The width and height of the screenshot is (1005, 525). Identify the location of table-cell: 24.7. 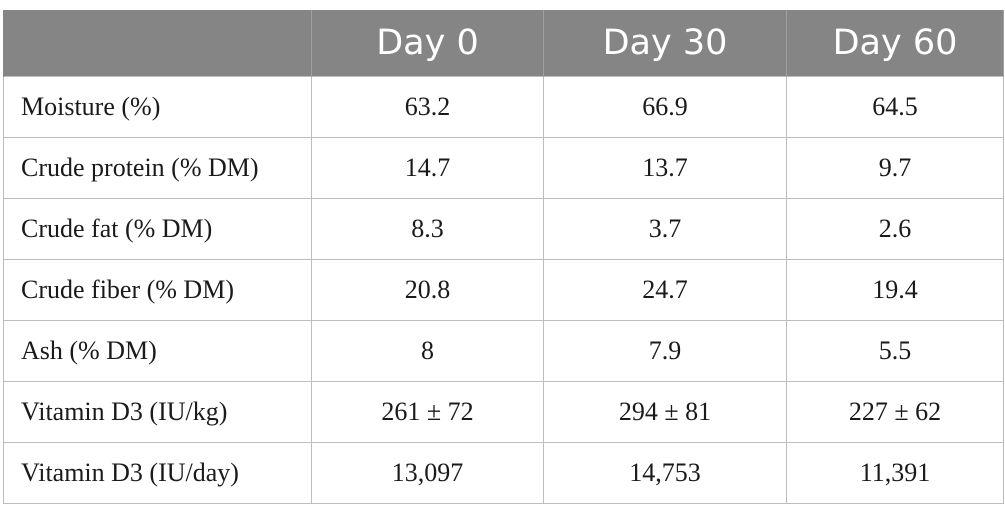
(665, 289).